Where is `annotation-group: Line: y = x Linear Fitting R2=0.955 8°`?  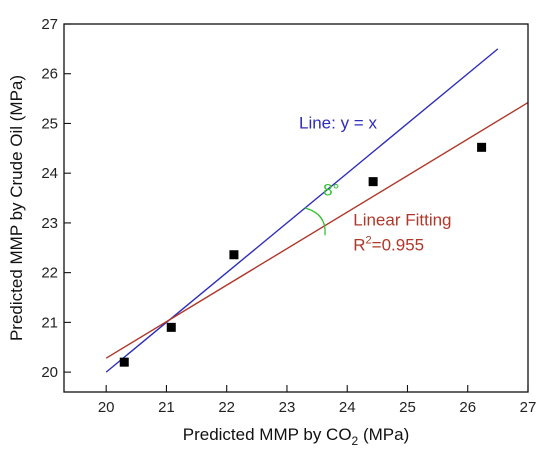
annotation-group: Line: y = x Linear Fitting R2=0.955 8° is located at coordinates (375, 183).